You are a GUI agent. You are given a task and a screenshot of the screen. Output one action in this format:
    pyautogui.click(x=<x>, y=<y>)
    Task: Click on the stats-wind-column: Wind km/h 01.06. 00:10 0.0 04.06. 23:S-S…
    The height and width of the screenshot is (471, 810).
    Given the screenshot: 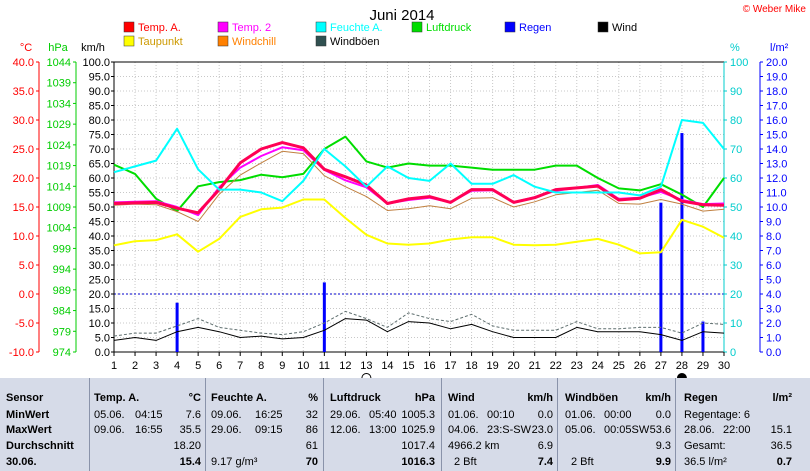 What is the action you would take?
    pyautogui.click(x=499, y=424)
    